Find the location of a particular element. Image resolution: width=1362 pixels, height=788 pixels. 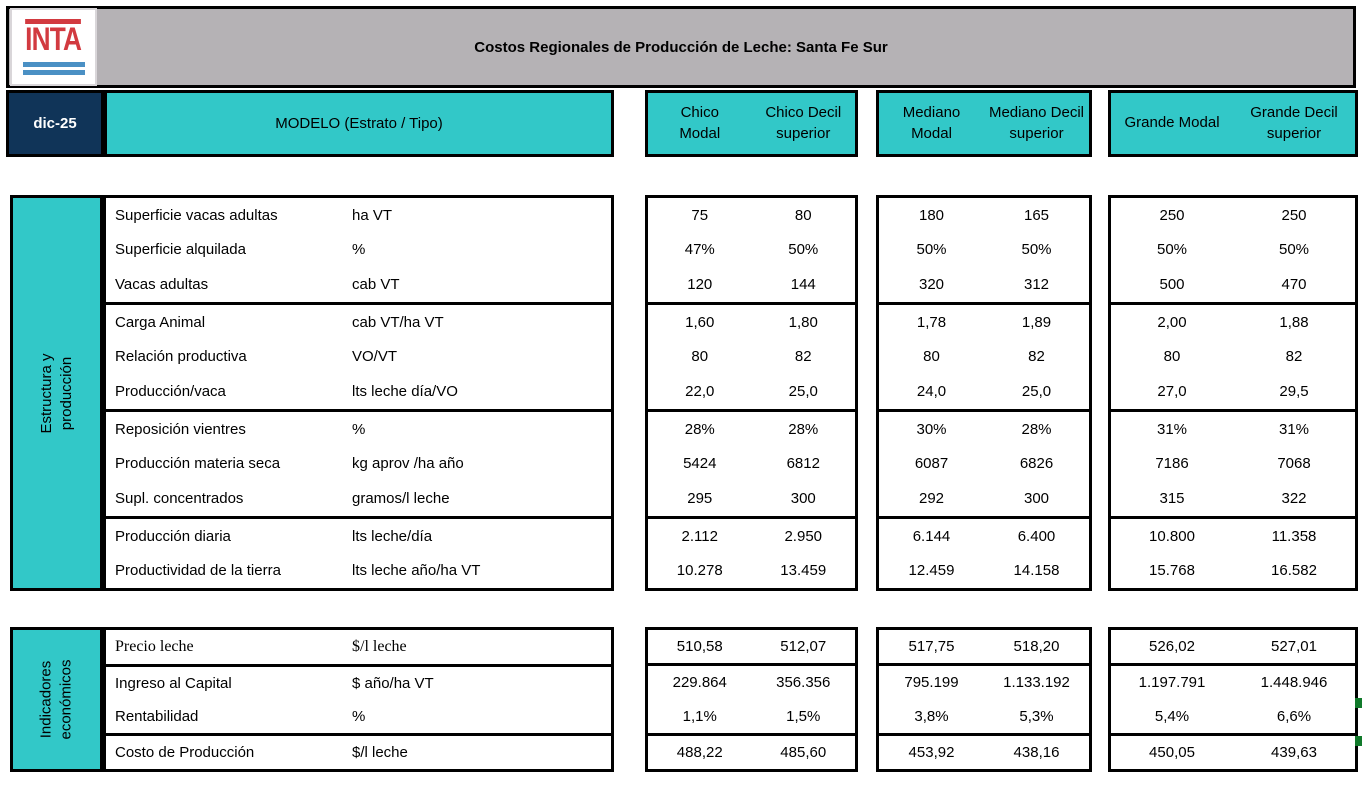

value-cell: 250 is located at coordinates (1172, 215).